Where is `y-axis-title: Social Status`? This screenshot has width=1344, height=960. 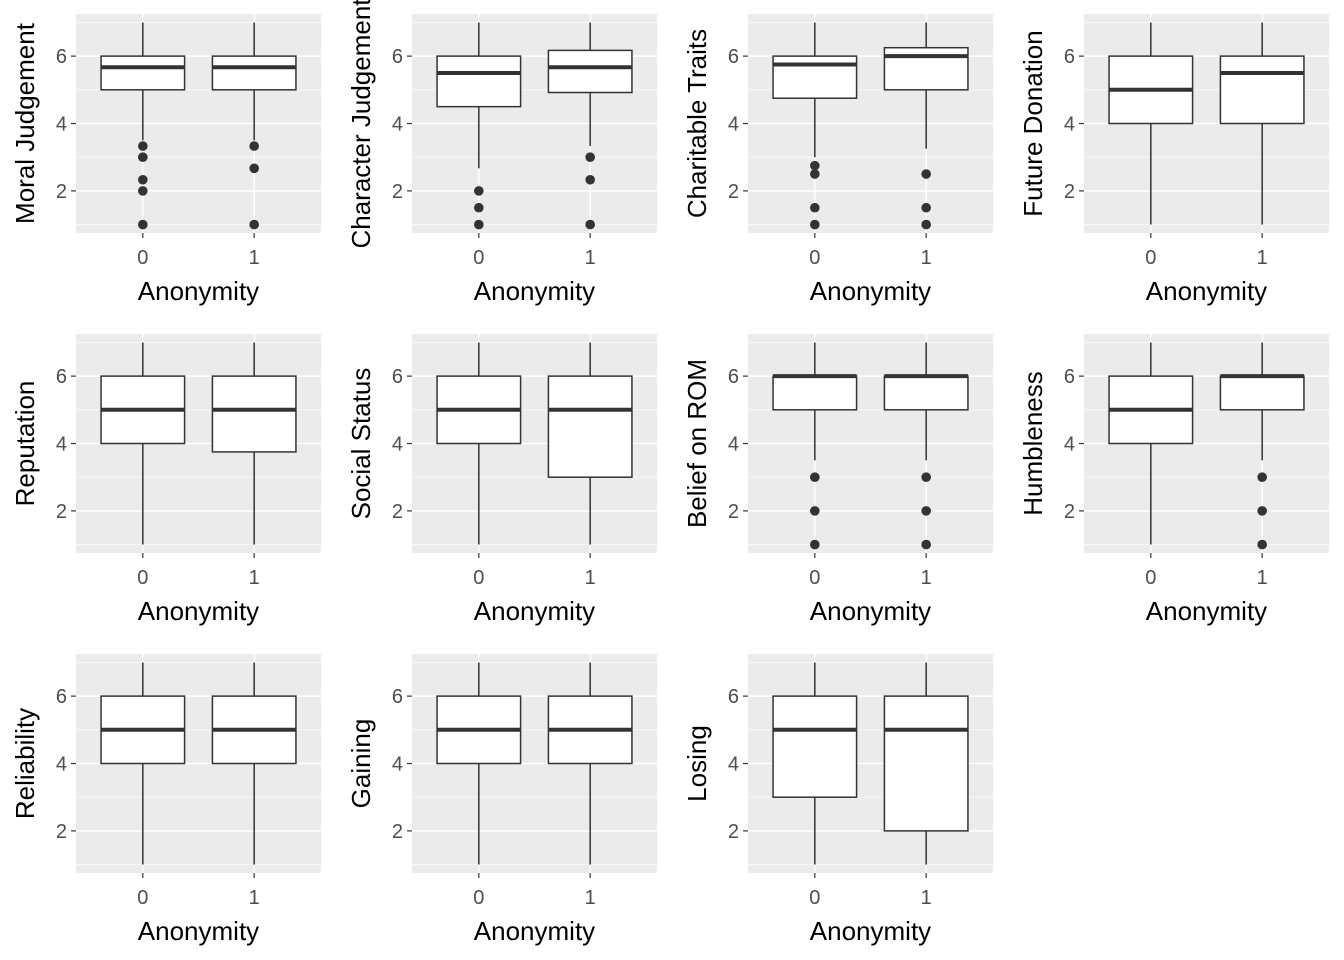 y-axis-title: Social Status is located at coordinates (361, 444).